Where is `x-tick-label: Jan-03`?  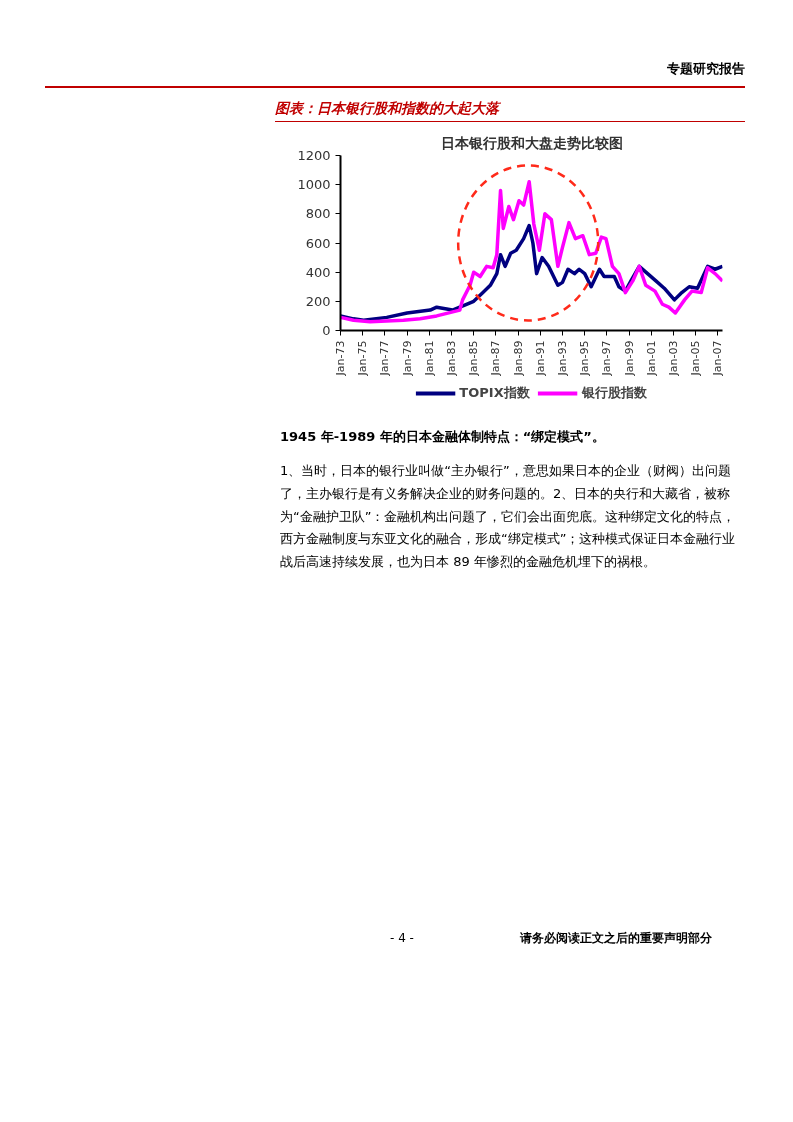 x-tick-label: Jan-03 is located at coordinates (673, 358).